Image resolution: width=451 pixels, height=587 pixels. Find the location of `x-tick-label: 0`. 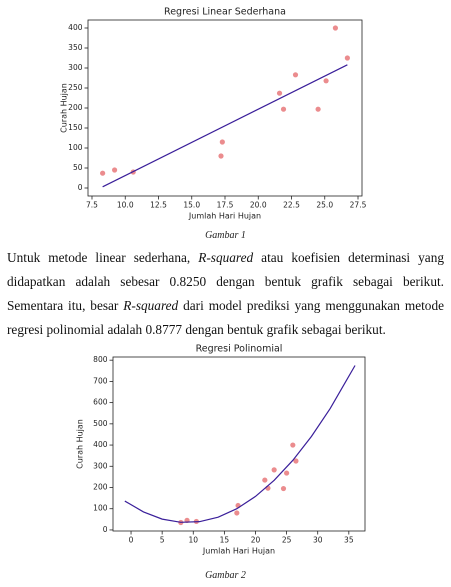

x-tick-label: 0 is located at coordinates (131, 540).